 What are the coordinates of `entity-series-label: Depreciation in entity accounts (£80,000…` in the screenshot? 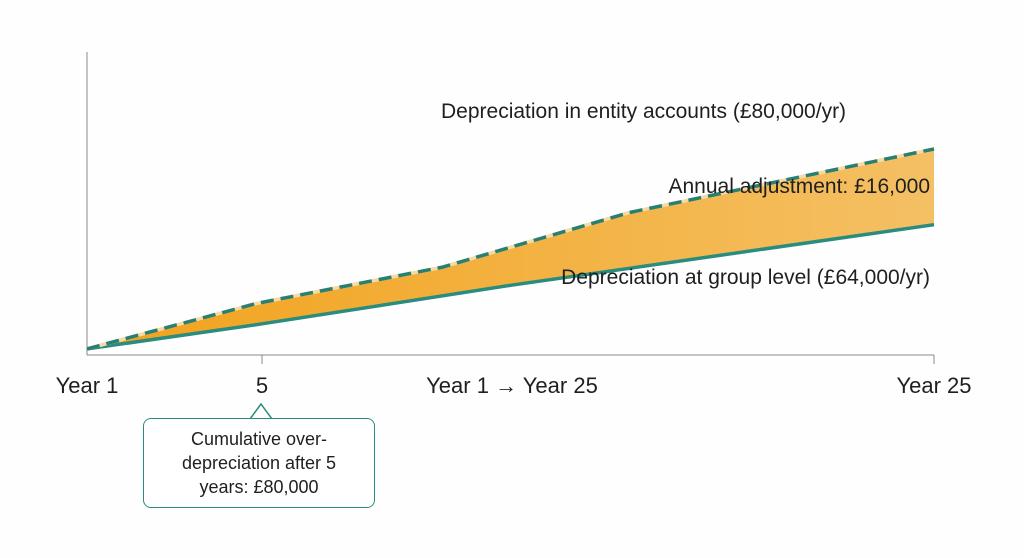 It's located at (643, 111).